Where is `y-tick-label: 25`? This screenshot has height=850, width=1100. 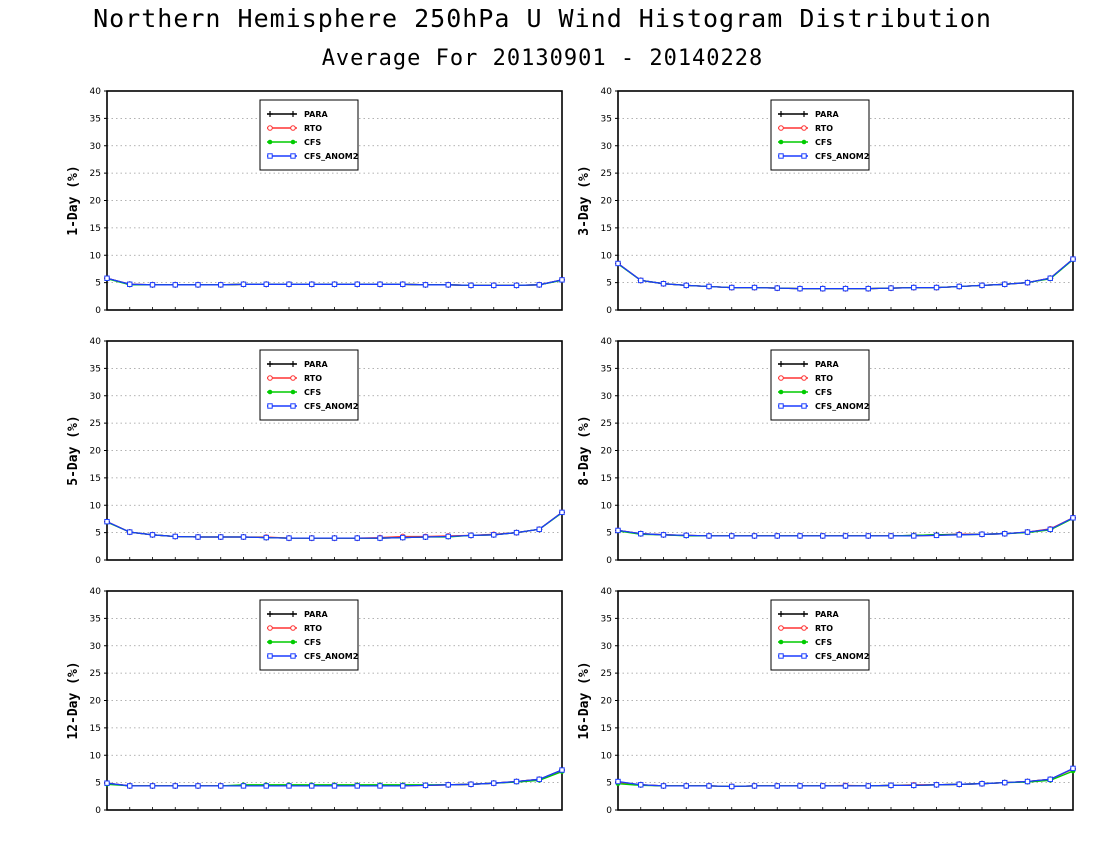 y-tick-label: 25 is located at coordinates (606, 174).